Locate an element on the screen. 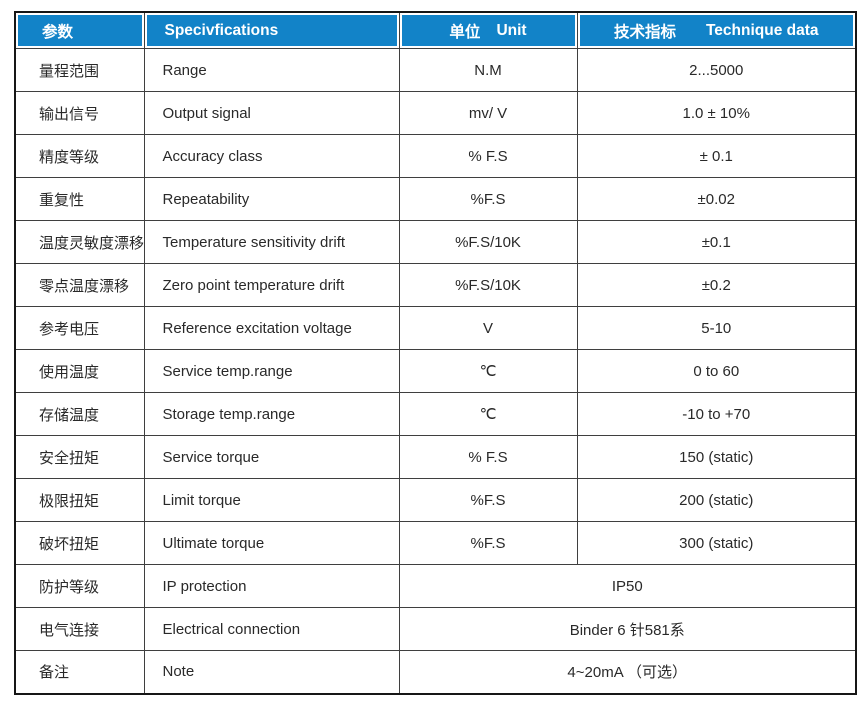 The height and width of the screenshot is (723, 867). header-cell-technique-data: 技术指标 Technique data is located at coordinates (716, 30).